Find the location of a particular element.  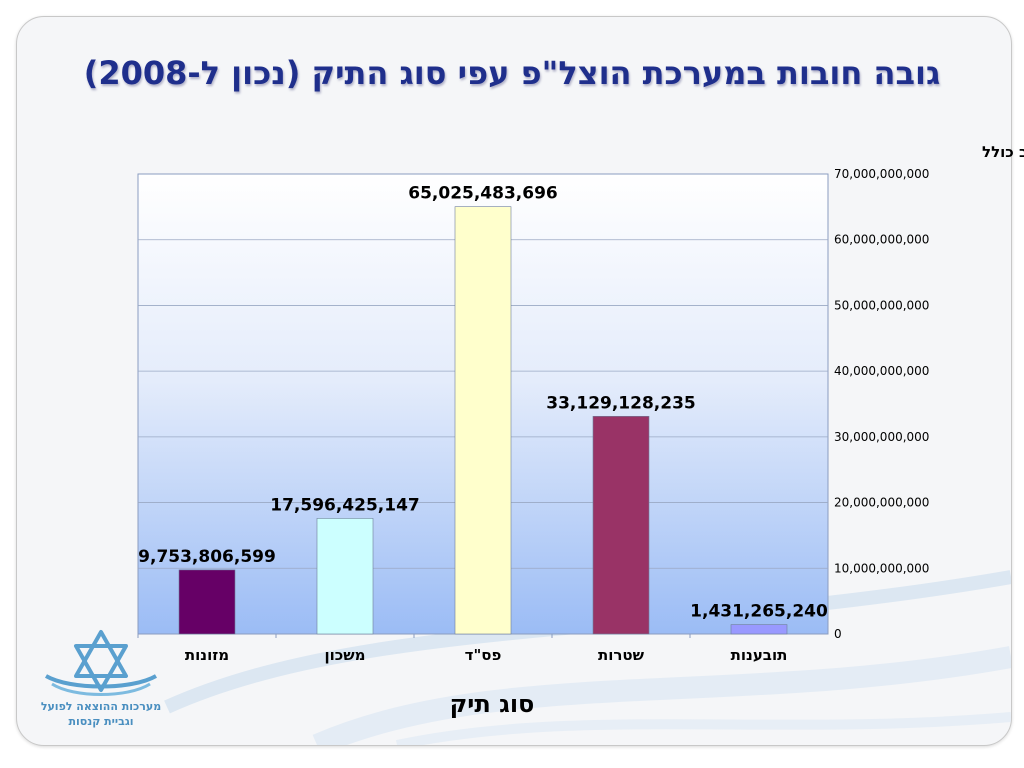

y-tick-label: 10,000,000,000 is located at coordinates (881, 568).